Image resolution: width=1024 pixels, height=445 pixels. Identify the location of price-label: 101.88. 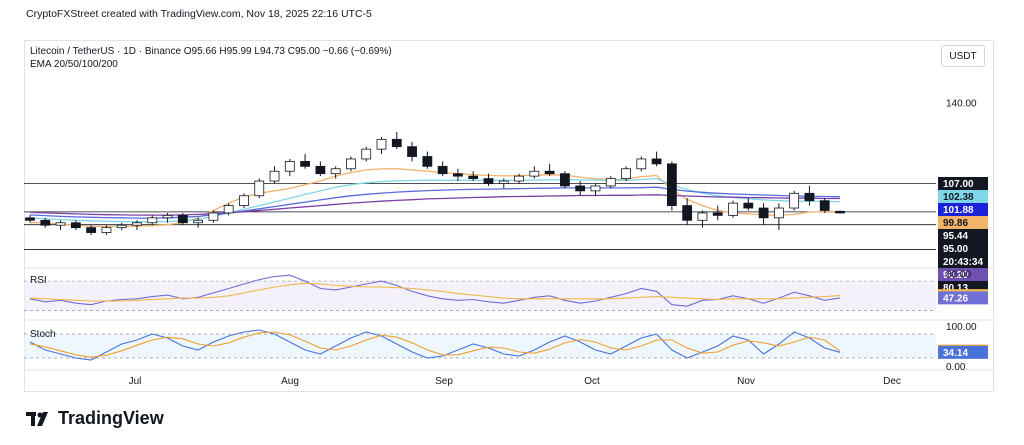
(958, 210).